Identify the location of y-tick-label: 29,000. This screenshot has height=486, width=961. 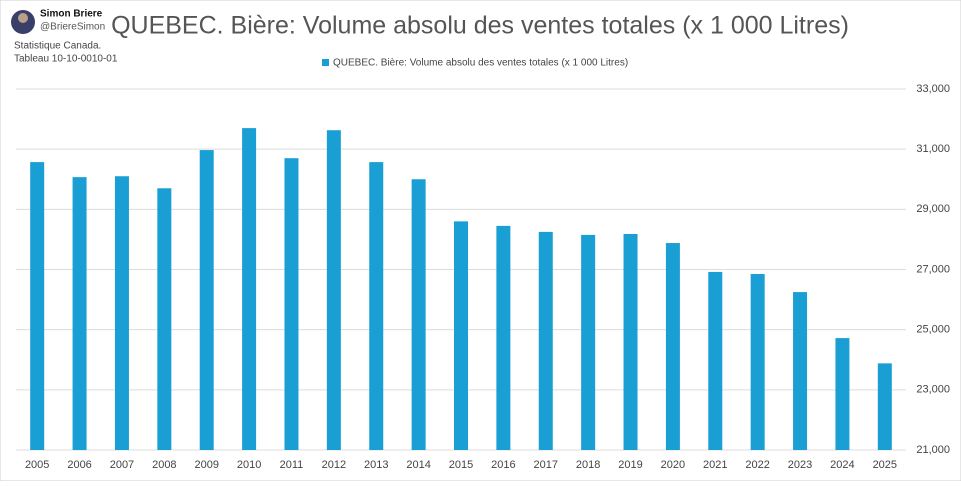
(933, 209).